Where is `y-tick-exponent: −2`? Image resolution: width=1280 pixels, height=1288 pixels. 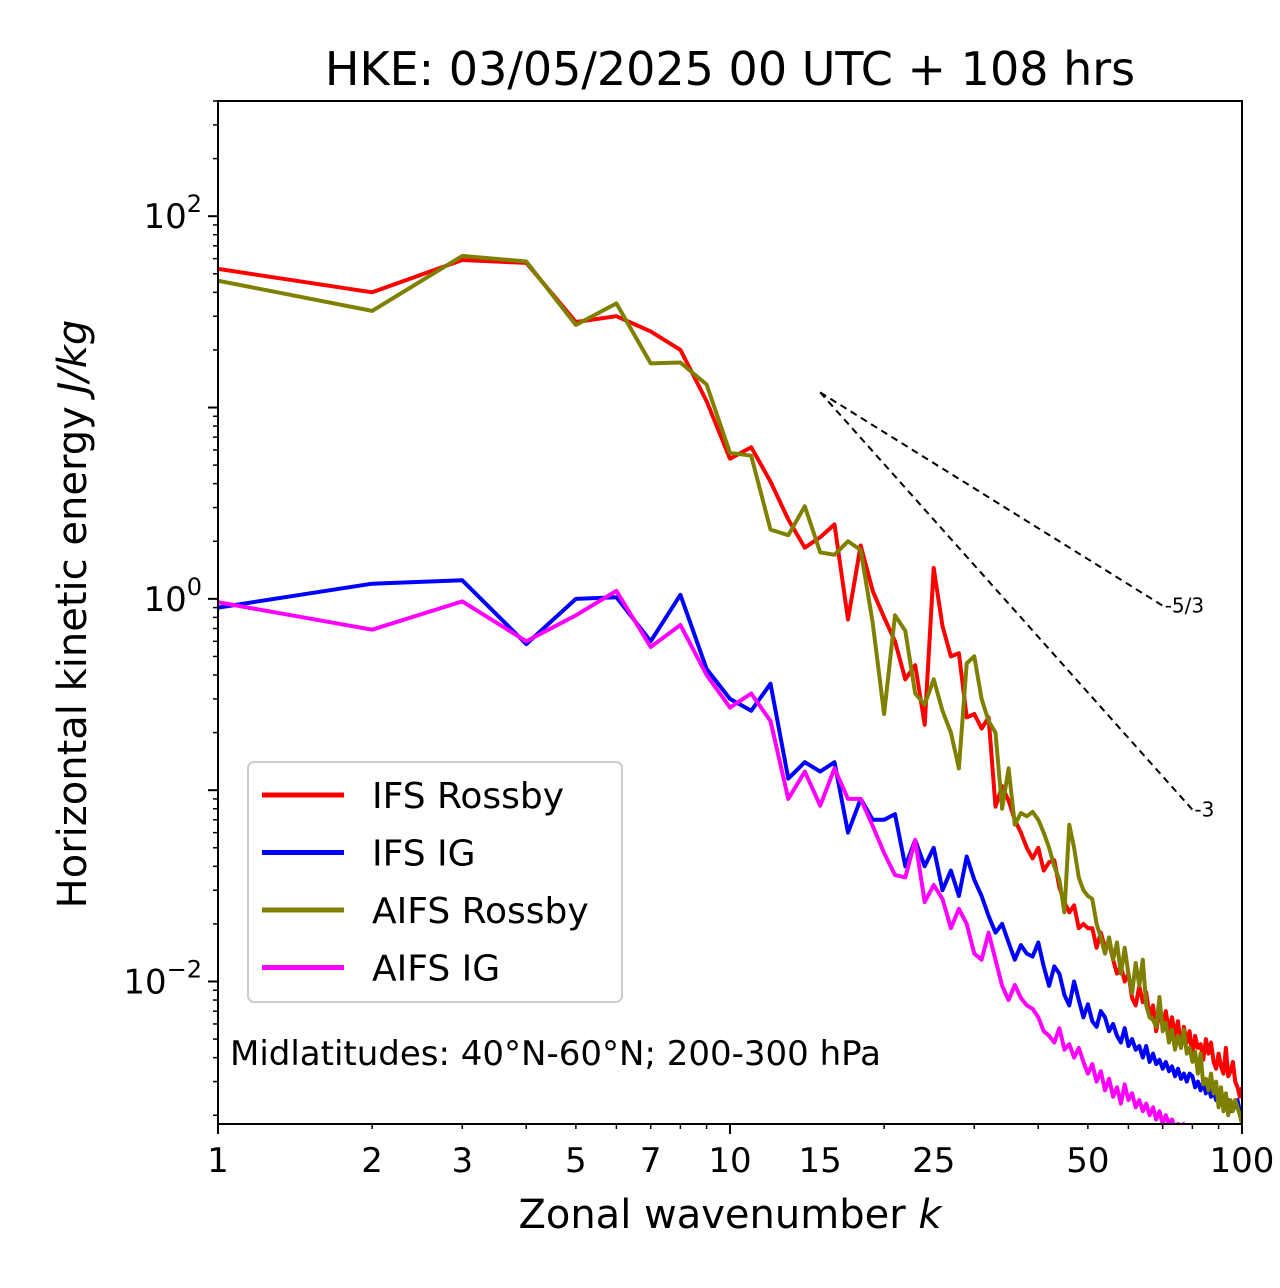
y-tick-exponent: −2 is located at coordinates (184, 970).